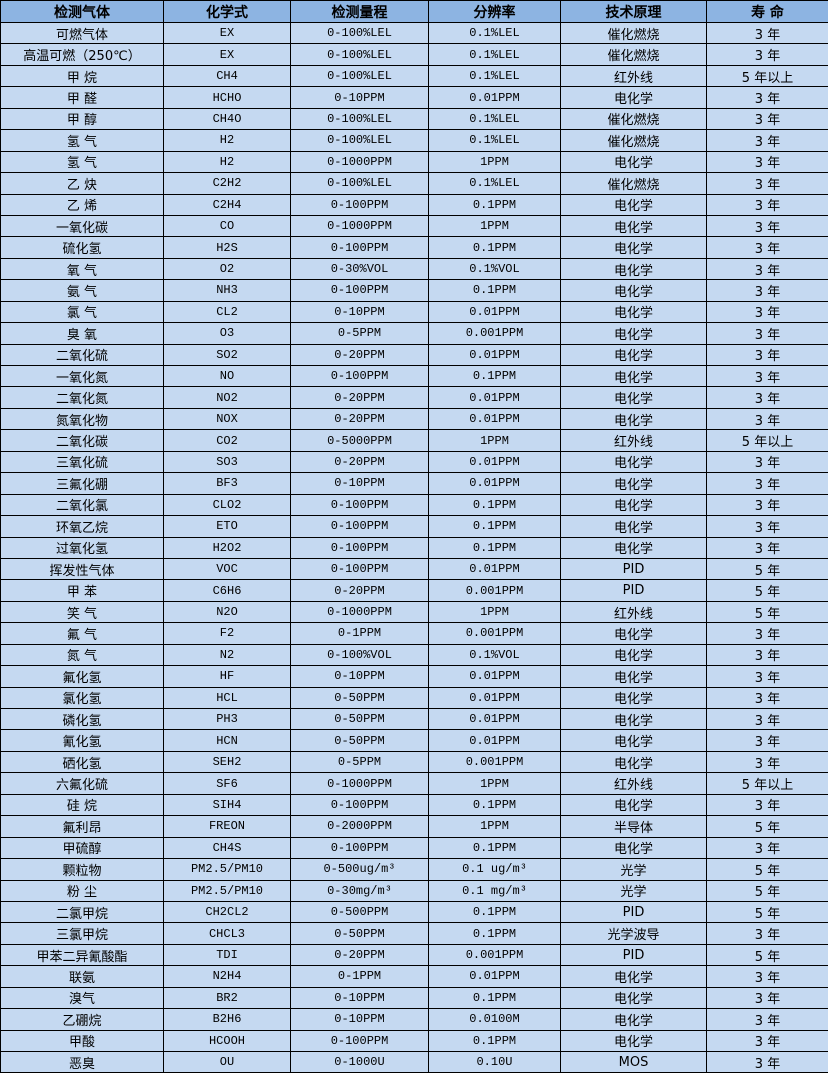 Image resolution: width=828 pixels, height=1074 pixels. What do you see at coordinates (633, 933) in the screenshot?
I see `cell-principle: 光学波导` at bounding box center [633, 933].